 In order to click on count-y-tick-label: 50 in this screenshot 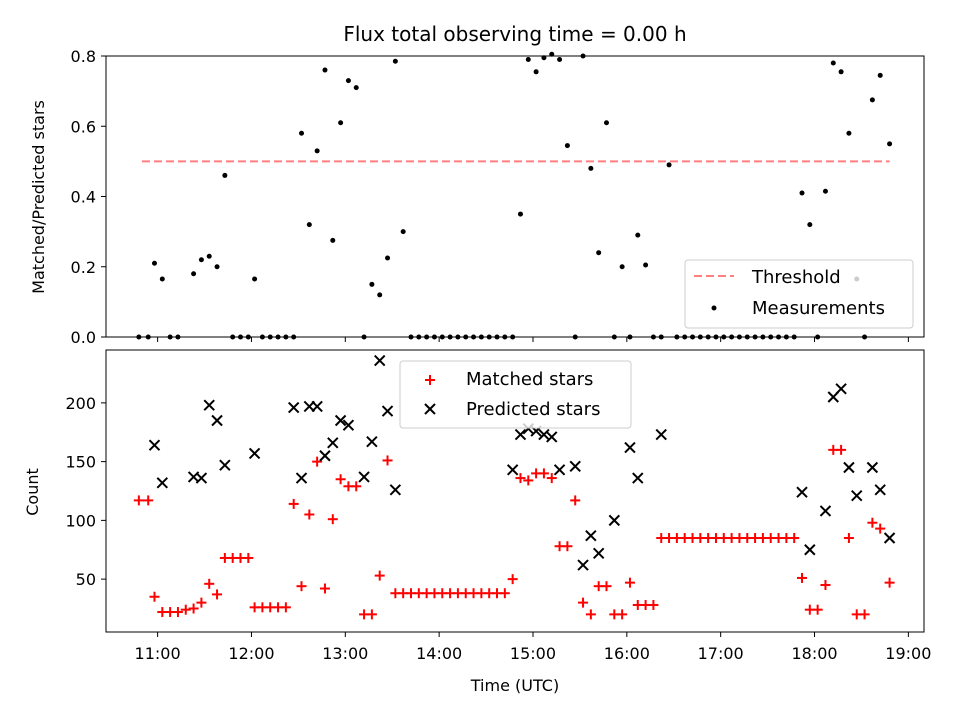, I will do `click(86, 579)`.